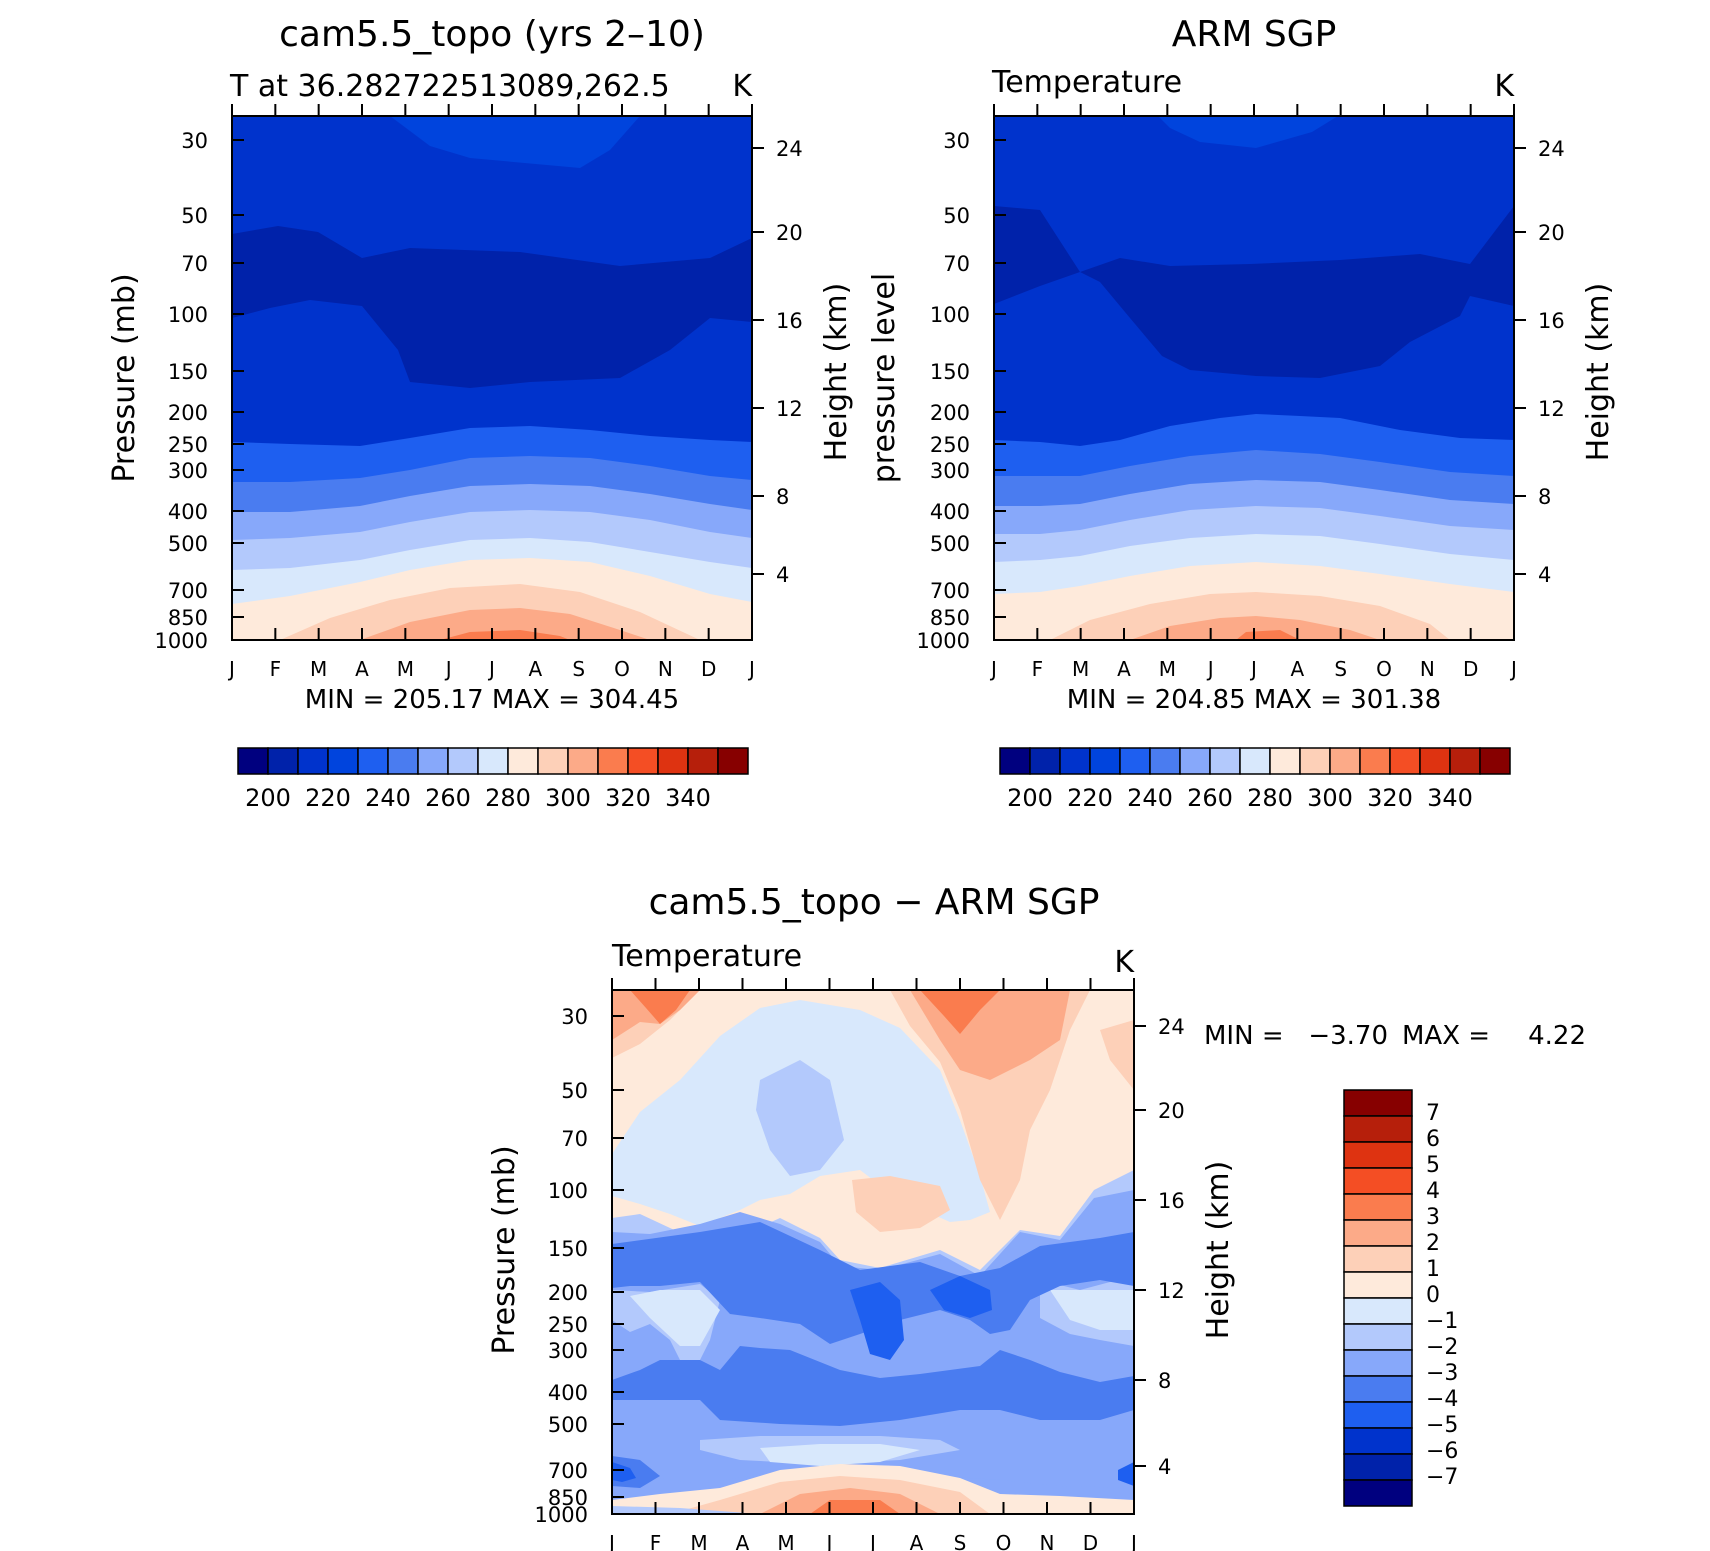 The width and height of the screenshot is (1710, 1551). I want to click on y-tick-label: 150, so click(568, 1249).